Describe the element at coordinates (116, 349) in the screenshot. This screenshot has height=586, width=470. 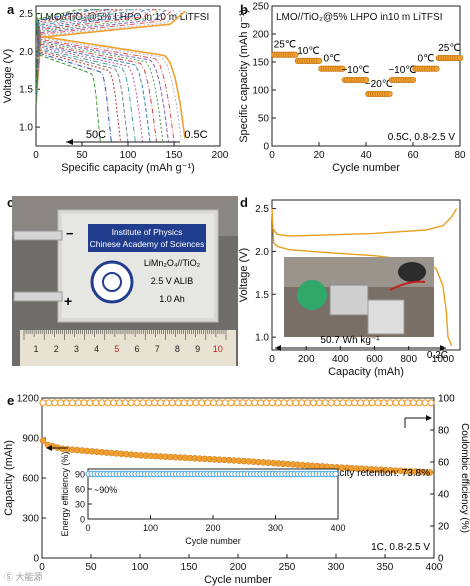
I see `ruler-number: 5` at that location.